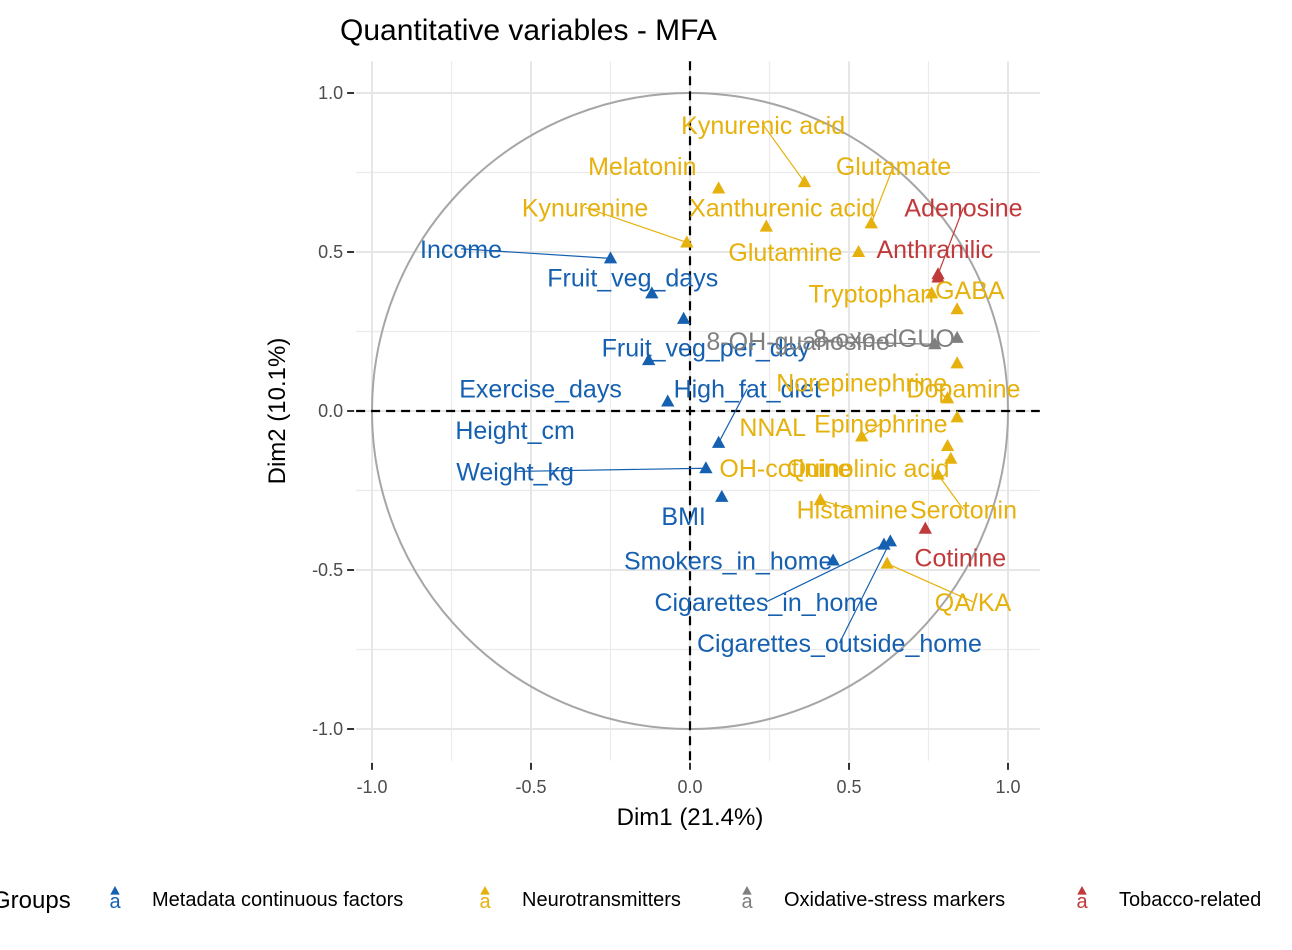  What do you see at coordinates (868, 469) in the screenshot?
I see `point-label: Quinolinic acid` at bounding box center [868, 469].